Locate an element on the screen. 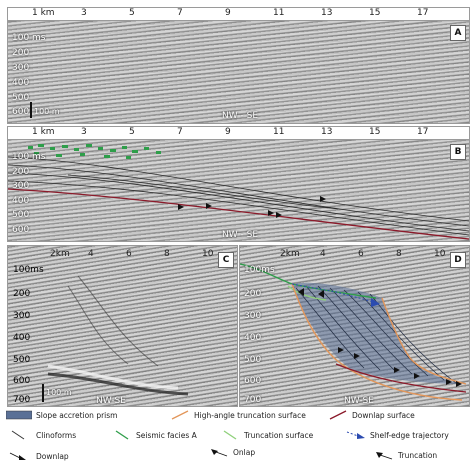 This screenshot has height=468, width=474. seismic-bright-reflectors-c is located at coordinates (118, 335).